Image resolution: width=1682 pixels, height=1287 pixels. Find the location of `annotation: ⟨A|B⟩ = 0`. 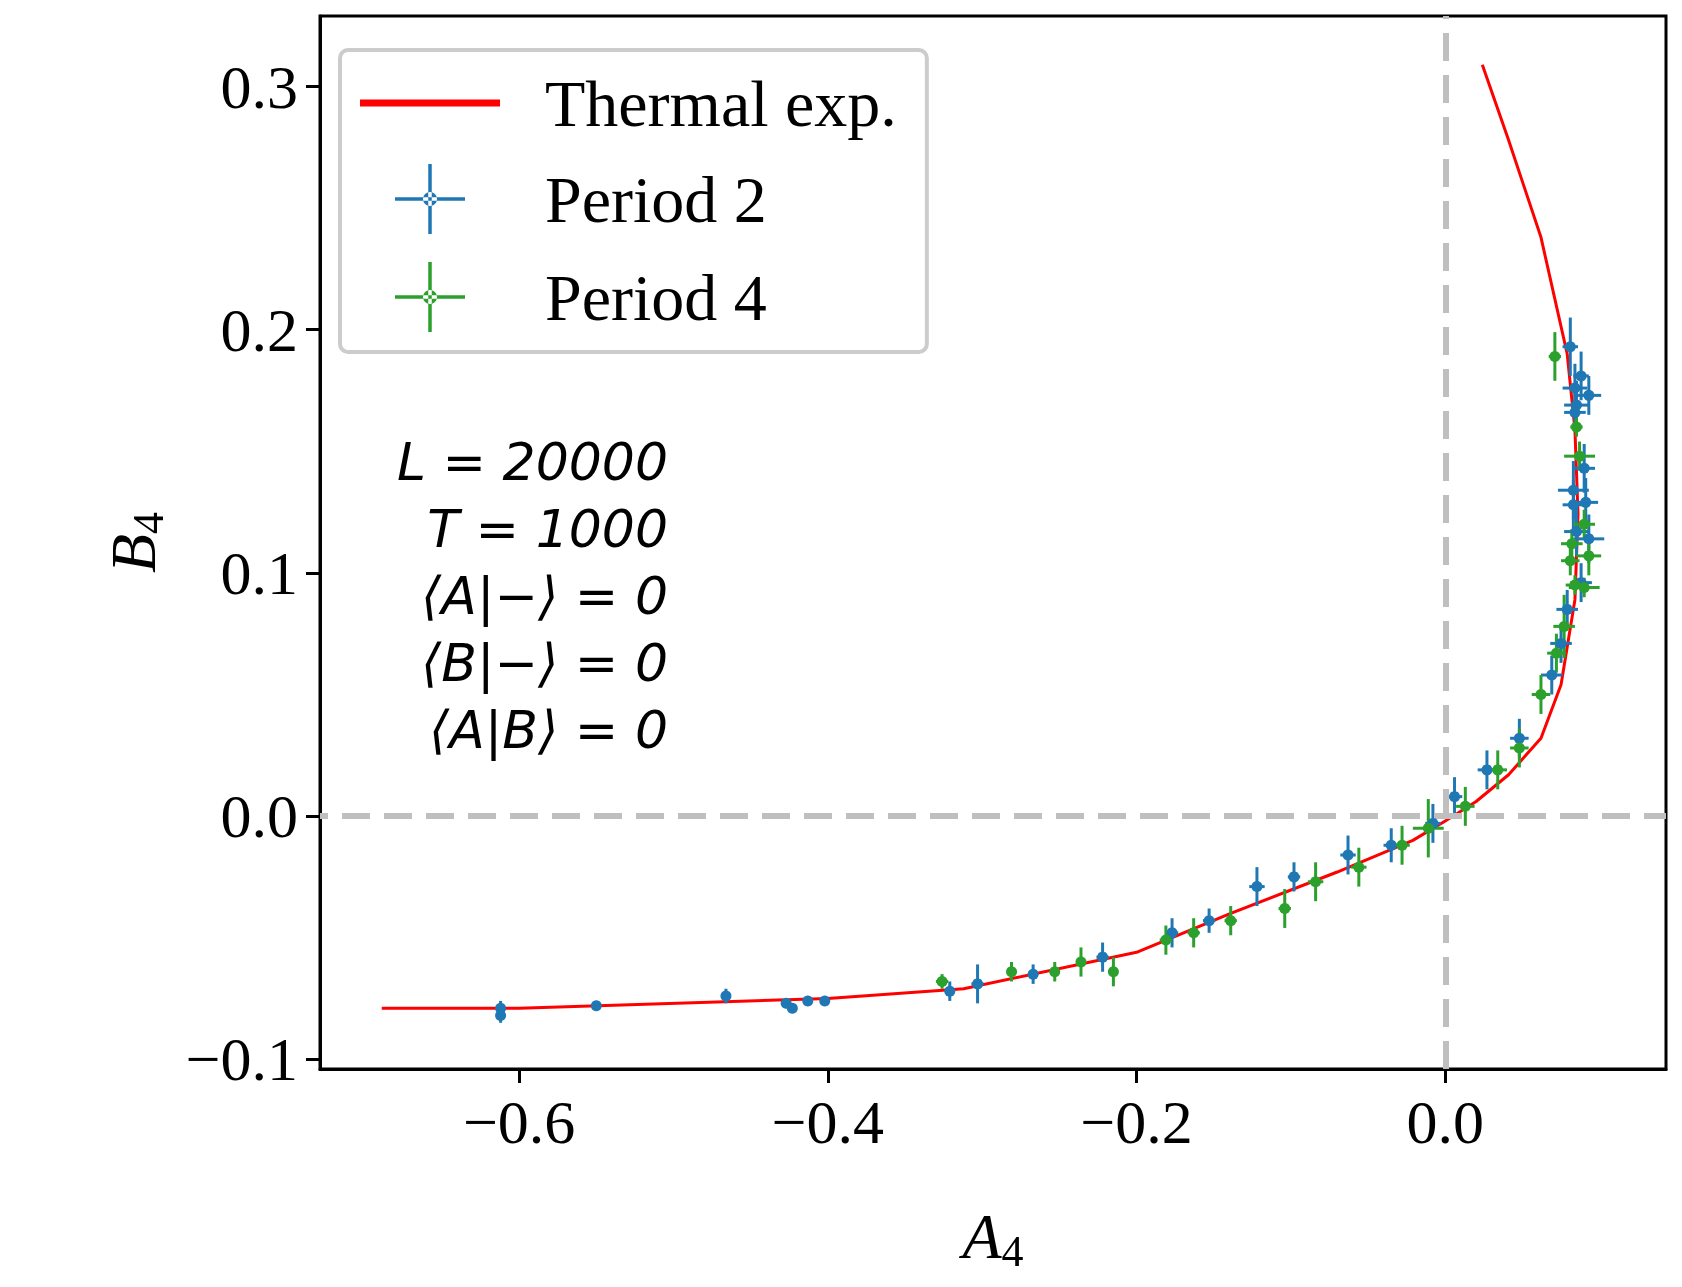

annotation: ⟨A|B⟩ = 0 is located at coordinates (548, 730).